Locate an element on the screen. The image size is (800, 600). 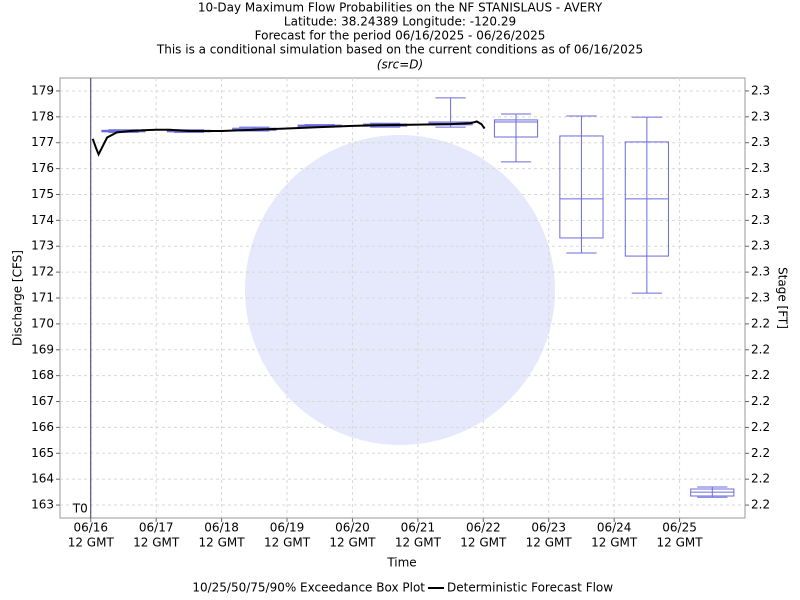
x-tick-label: 06/25 is located at coordinates (679, 528).